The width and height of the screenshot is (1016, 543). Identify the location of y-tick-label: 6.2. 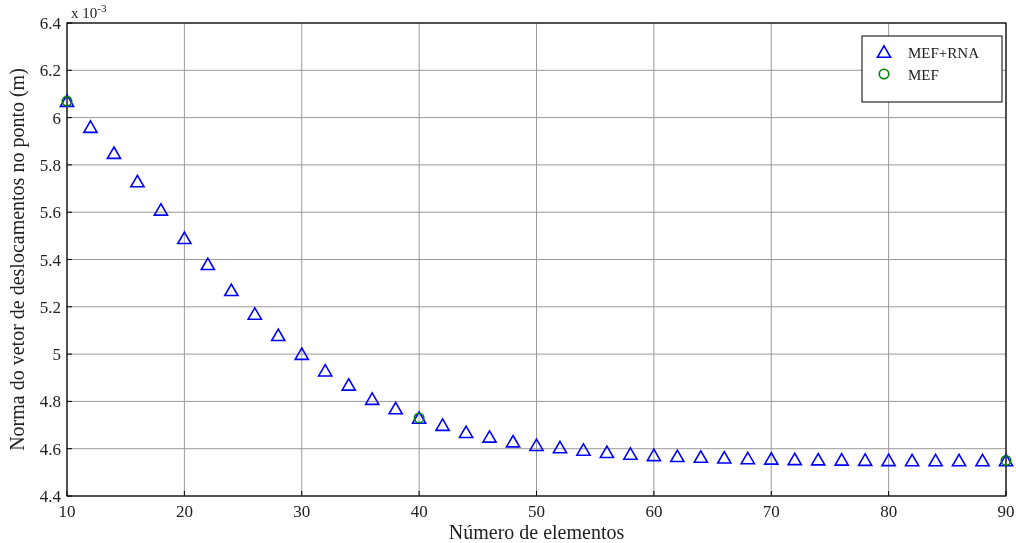
(50, 71).